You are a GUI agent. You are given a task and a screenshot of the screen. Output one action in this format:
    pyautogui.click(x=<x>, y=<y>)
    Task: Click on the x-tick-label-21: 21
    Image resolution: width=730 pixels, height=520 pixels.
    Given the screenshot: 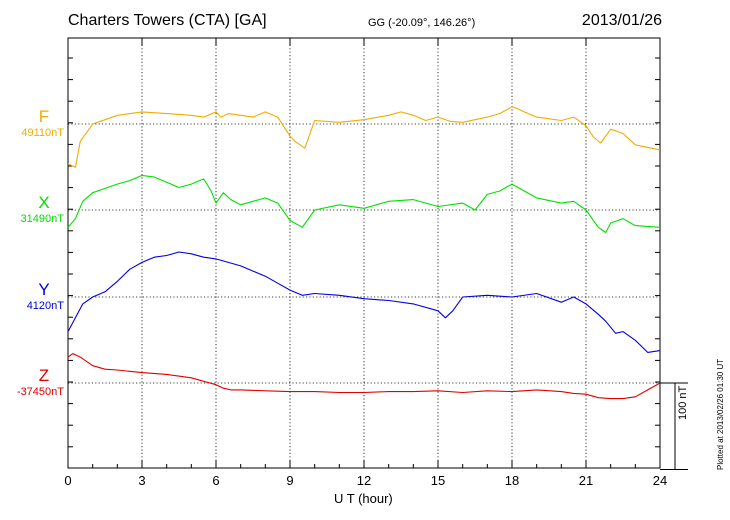 What is the action you would take?
    pyautogui.click(x=586, y=480)
    